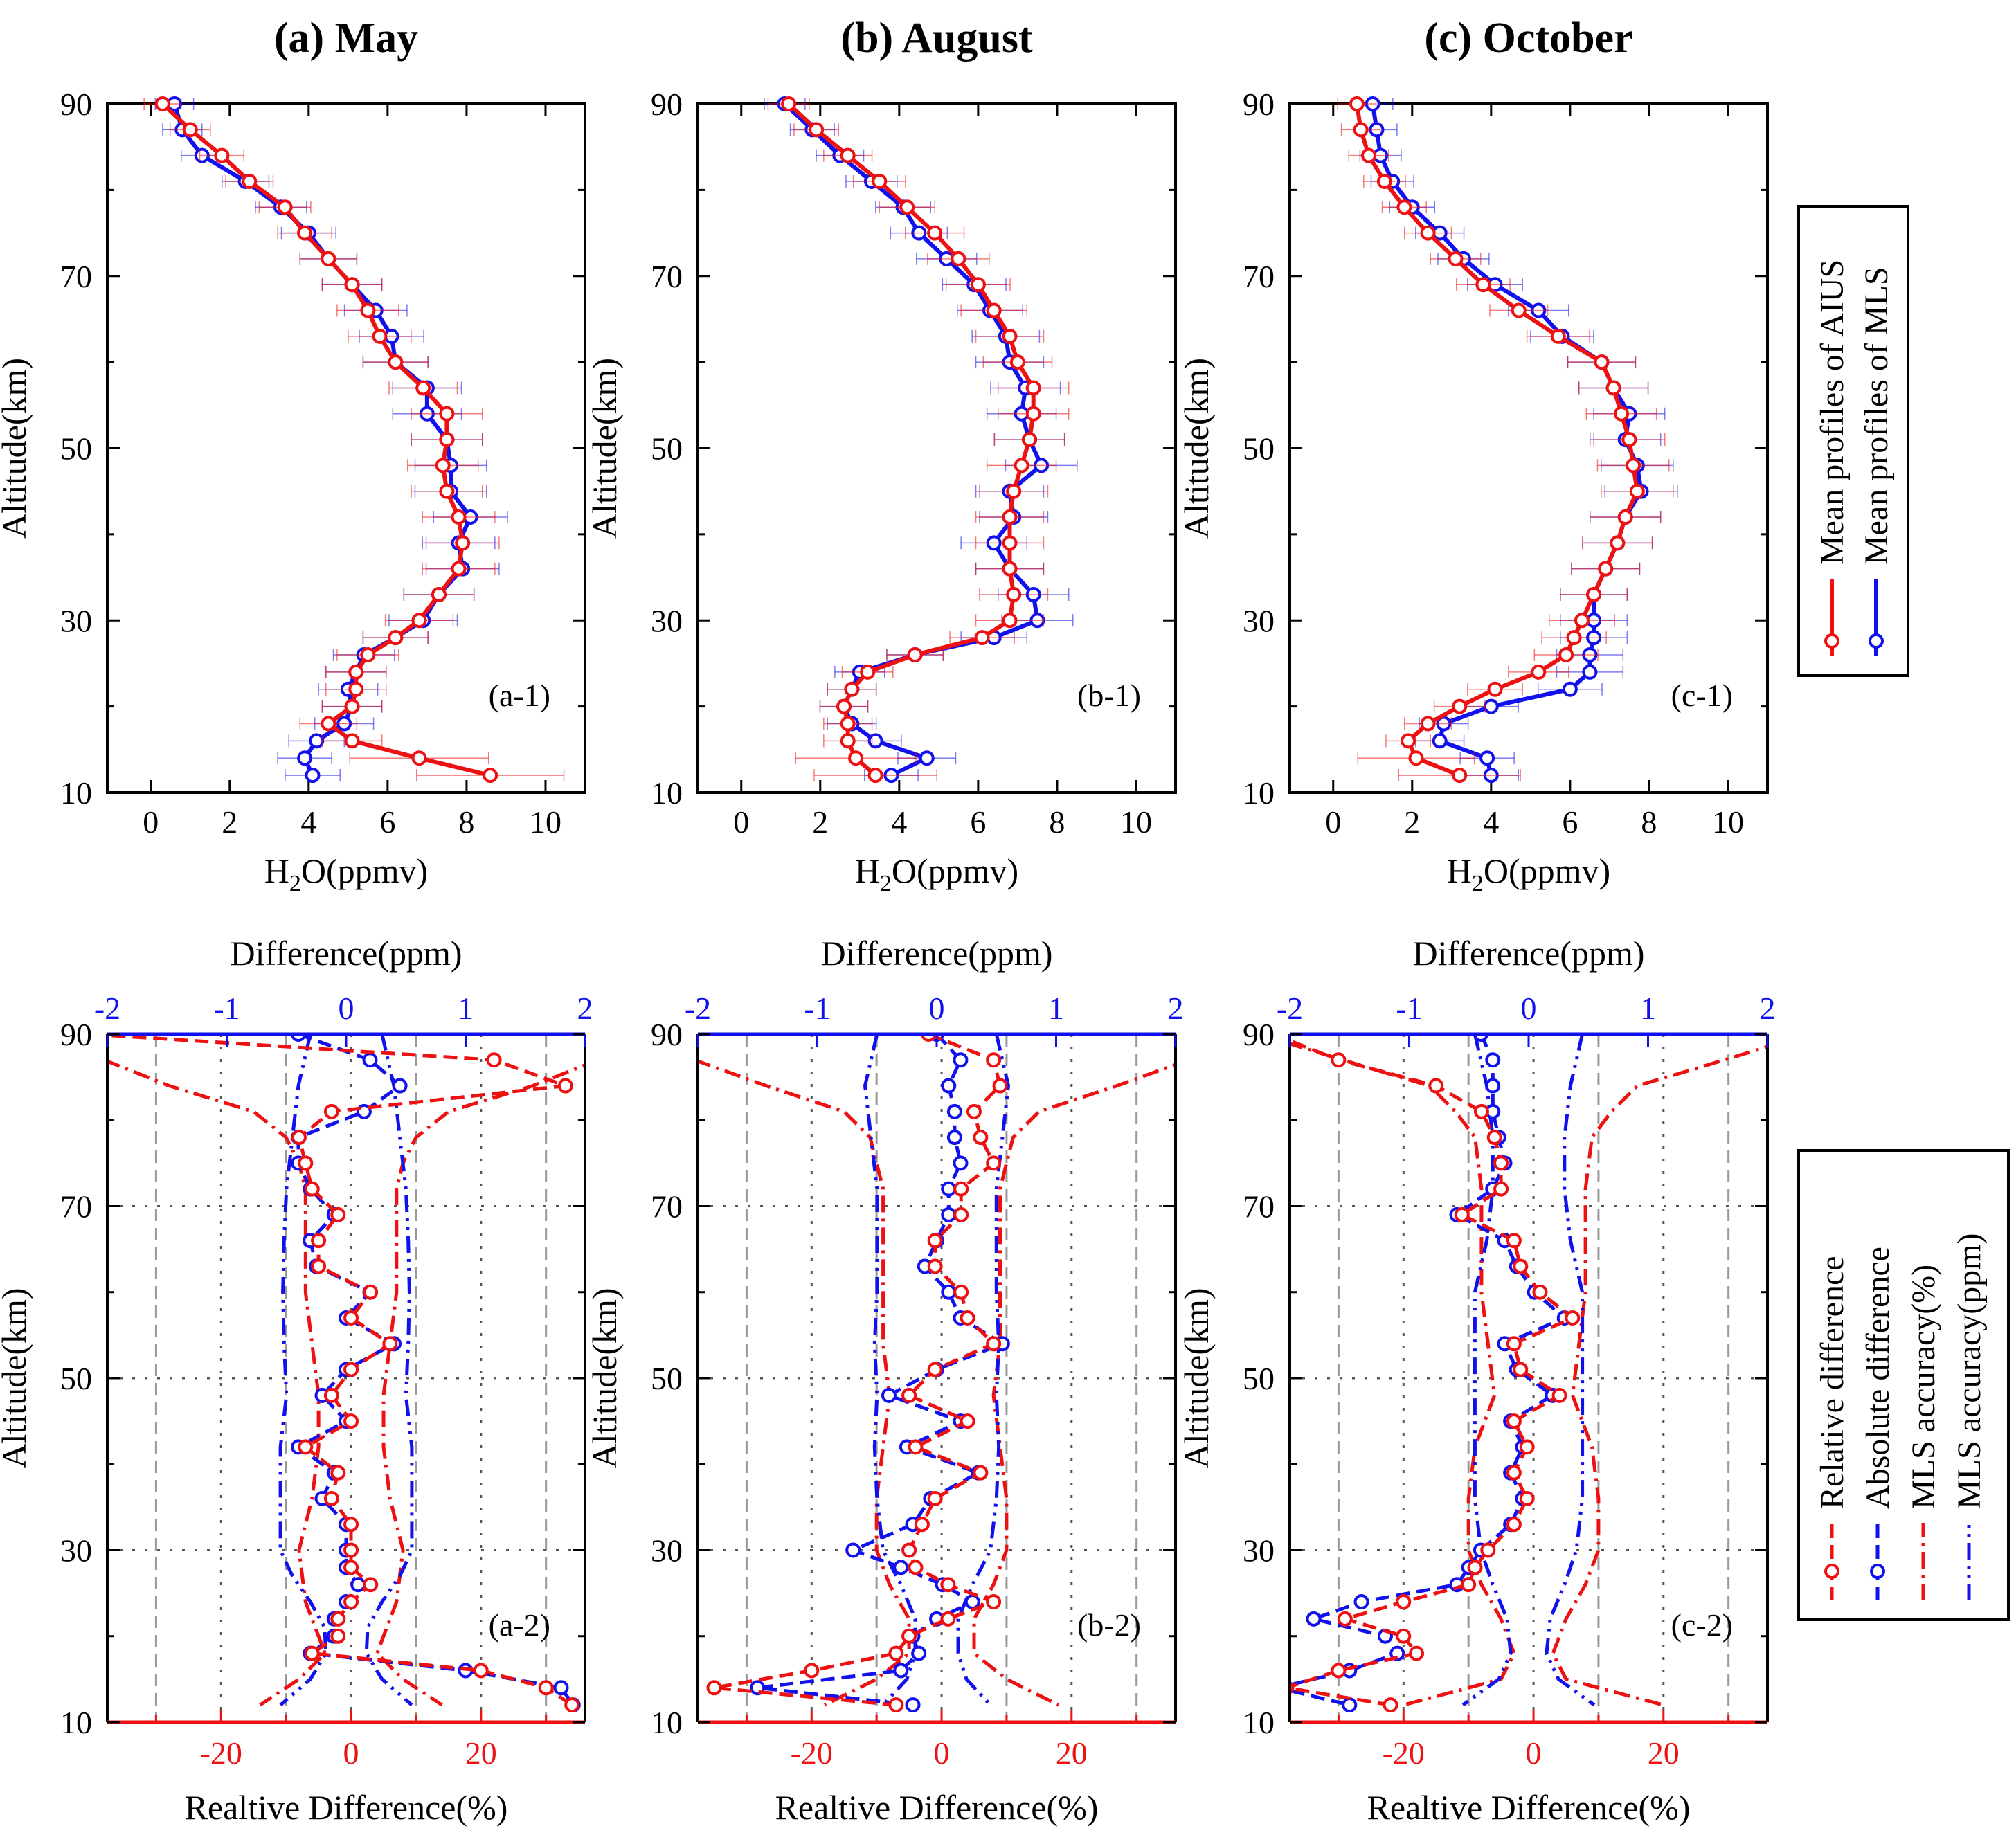 Image resolution: width=2016 pixels, height=1835 pixels. Describe the element at coordinates (1876, 415) in the screenshot. I see `legend-label: Mean profiles of MLS` at that location.